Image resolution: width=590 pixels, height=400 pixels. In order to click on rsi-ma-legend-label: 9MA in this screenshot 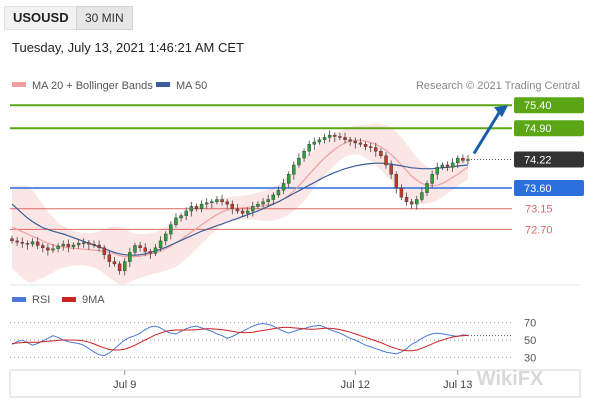, I will do `click(93, 300)`.